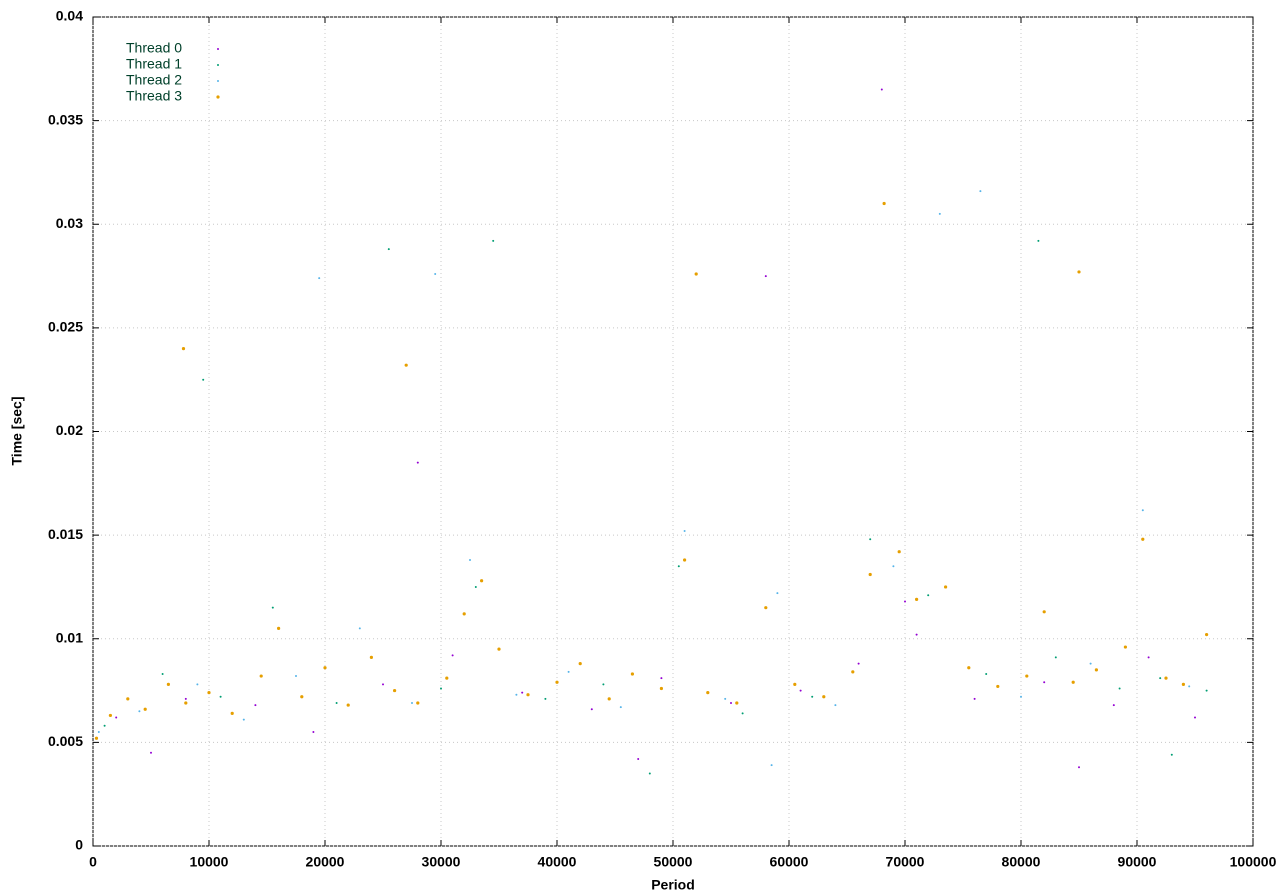  What do you see at coordinates (69, 16) in the screenshot?
I see `y-tick-label: 0.04` at bounding box center [69, 16].